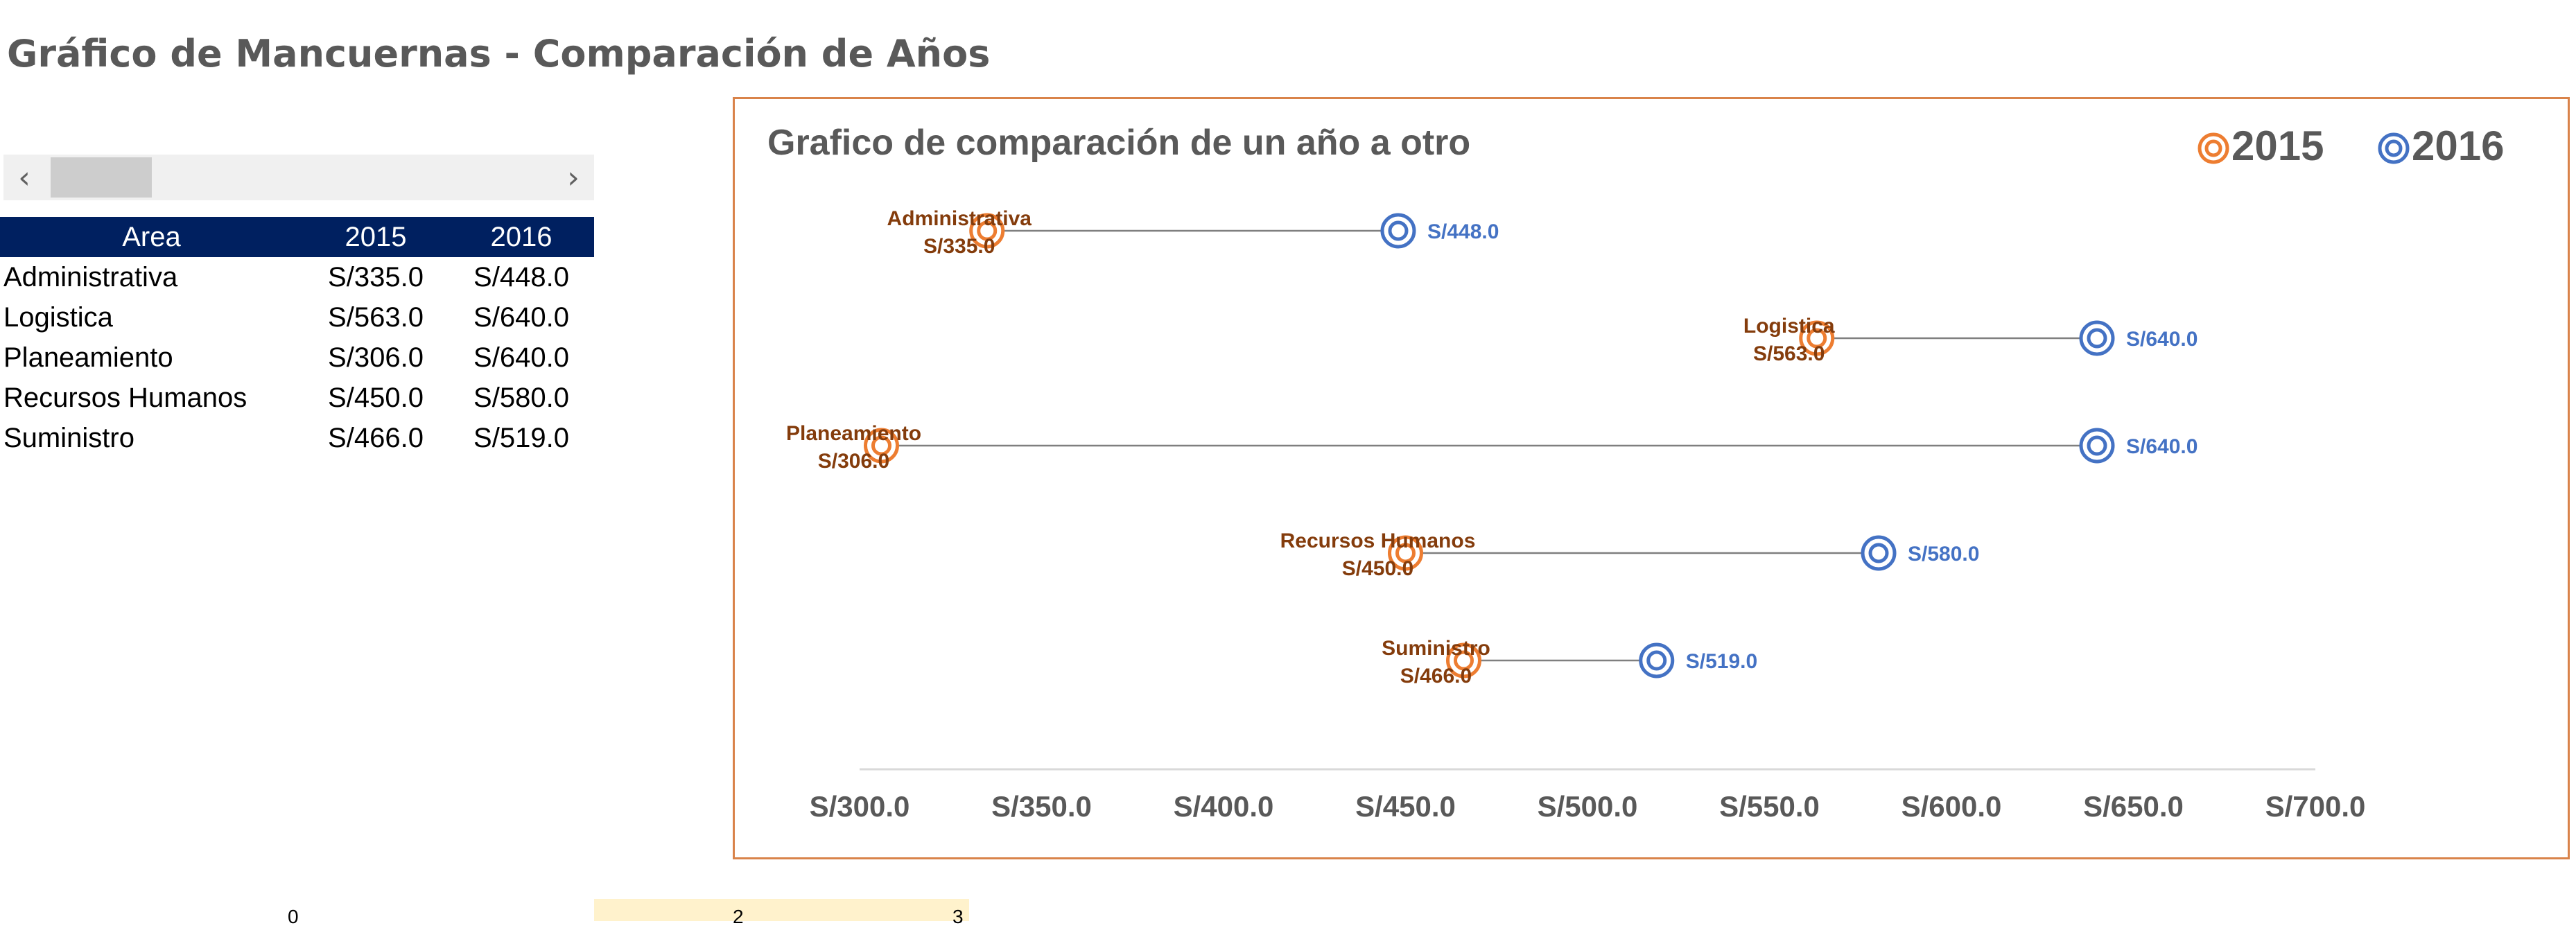 This screenshot has height=928, width=2576. What do you see at coordinates (1463, 231) in the screenshot?
I see `data-label-2016: S/448.0` at bounding box center [1463, 231].